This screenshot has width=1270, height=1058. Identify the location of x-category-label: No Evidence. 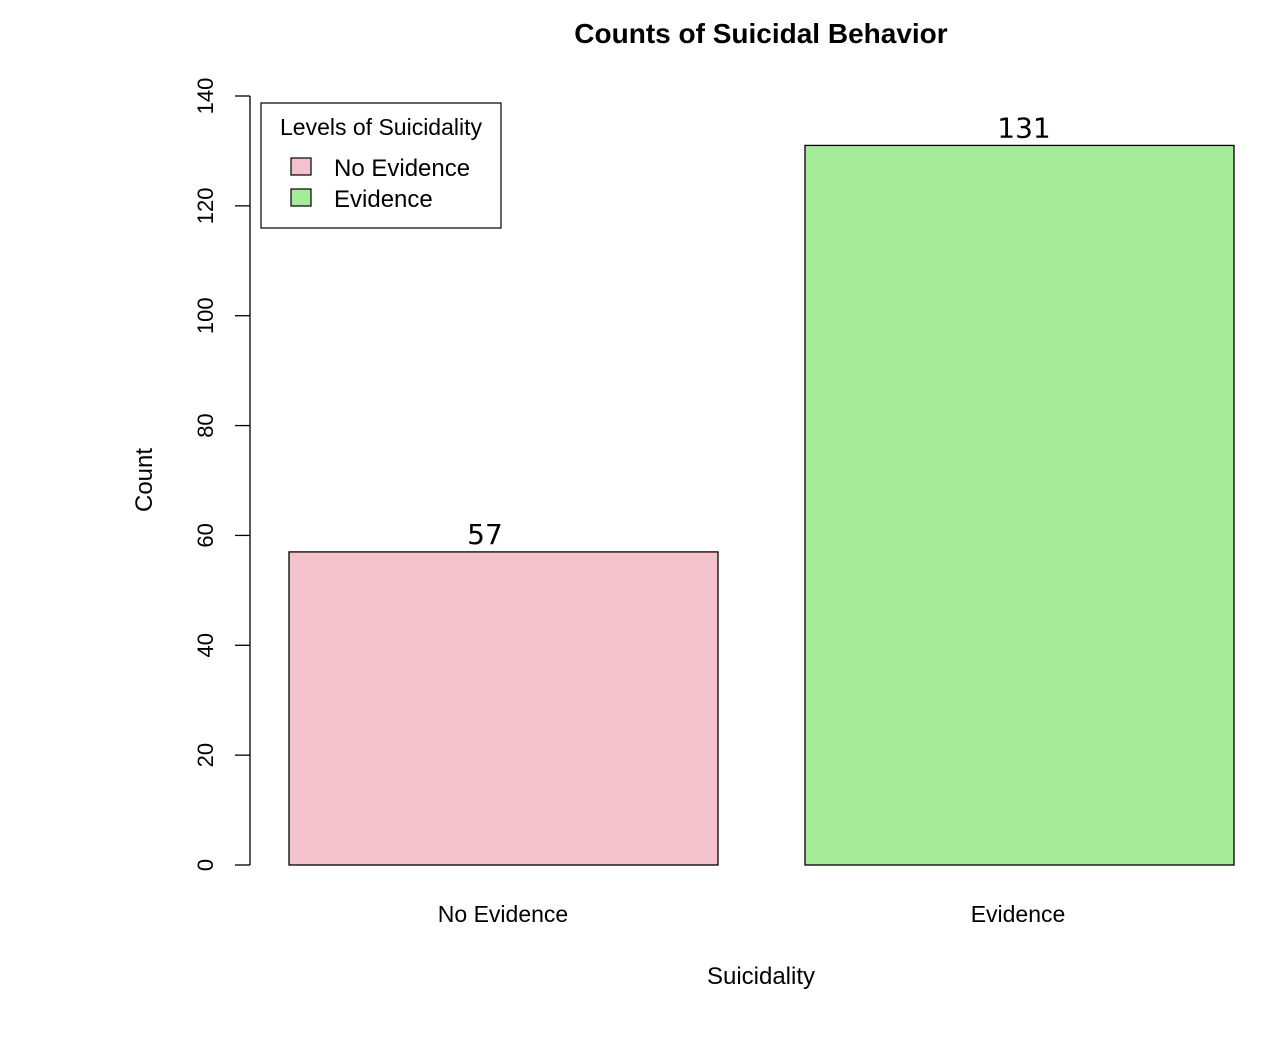
(503, 914).